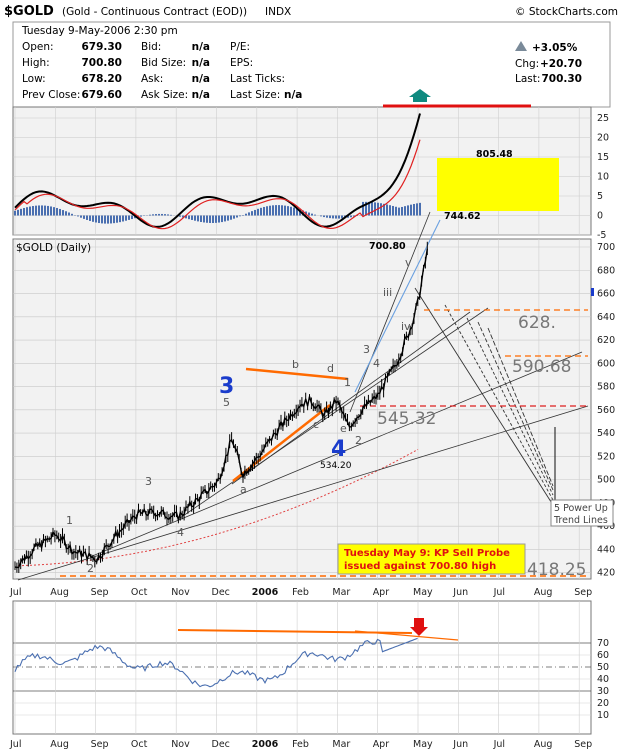  I want to click on y-tick-label: 20, so click(603, 138).